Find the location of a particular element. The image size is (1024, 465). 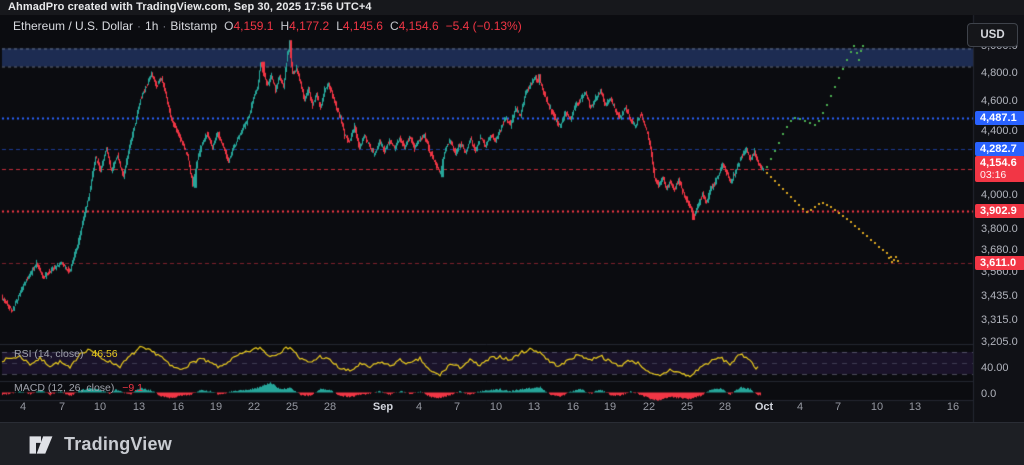

tradingview-brand-text: TradingView is located at coordinates (118, 444).